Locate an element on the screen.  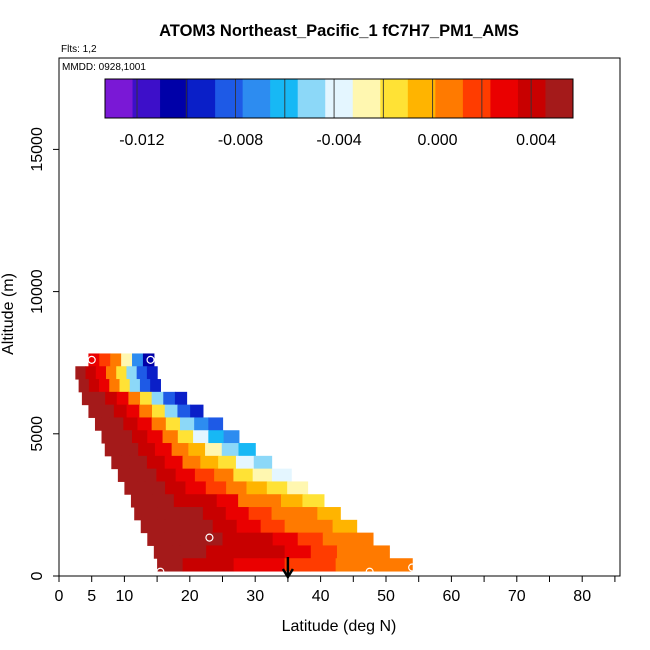
y-tick-label: 10000 is located at coordinates (37, 291).